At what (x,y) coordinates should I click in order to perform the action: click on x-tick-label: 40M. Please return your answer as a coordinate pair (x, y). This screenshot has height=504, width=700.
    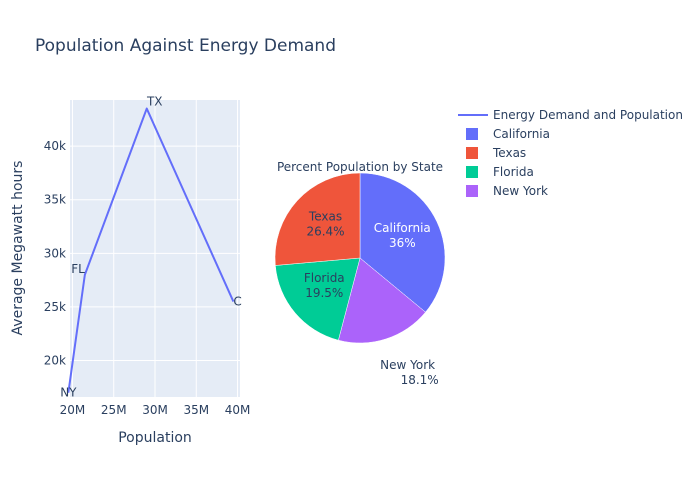
    Looking at the image, I should click on (238, 410).